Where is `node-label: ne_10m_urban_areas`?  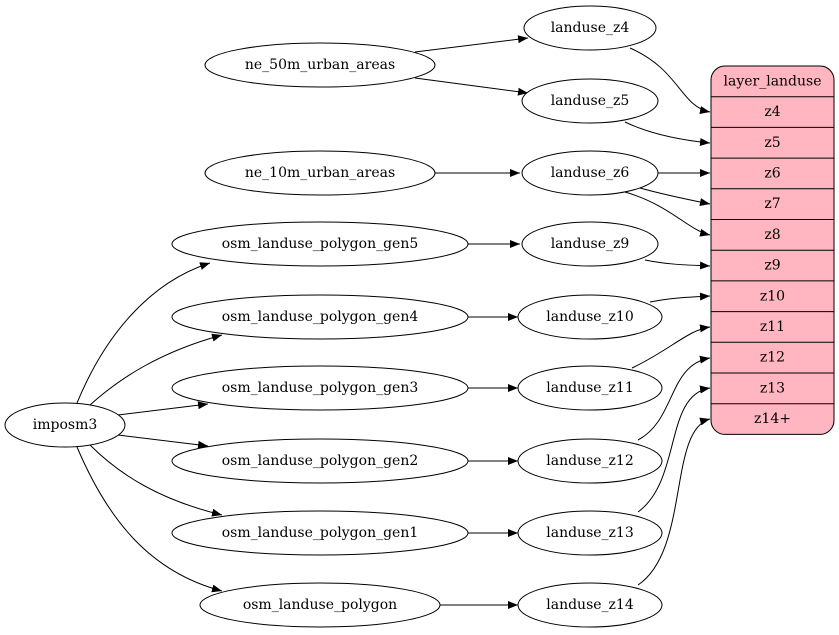
node-label: ne_10m_urban_areas is located at coordinates (320, 173).